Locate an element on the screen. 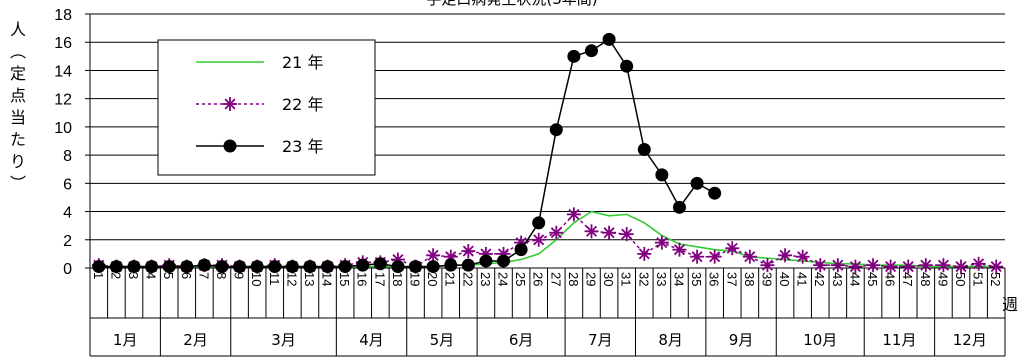 The image size is (1025, 358). x-tick-label: 20 is located at coordinates (432, 279).